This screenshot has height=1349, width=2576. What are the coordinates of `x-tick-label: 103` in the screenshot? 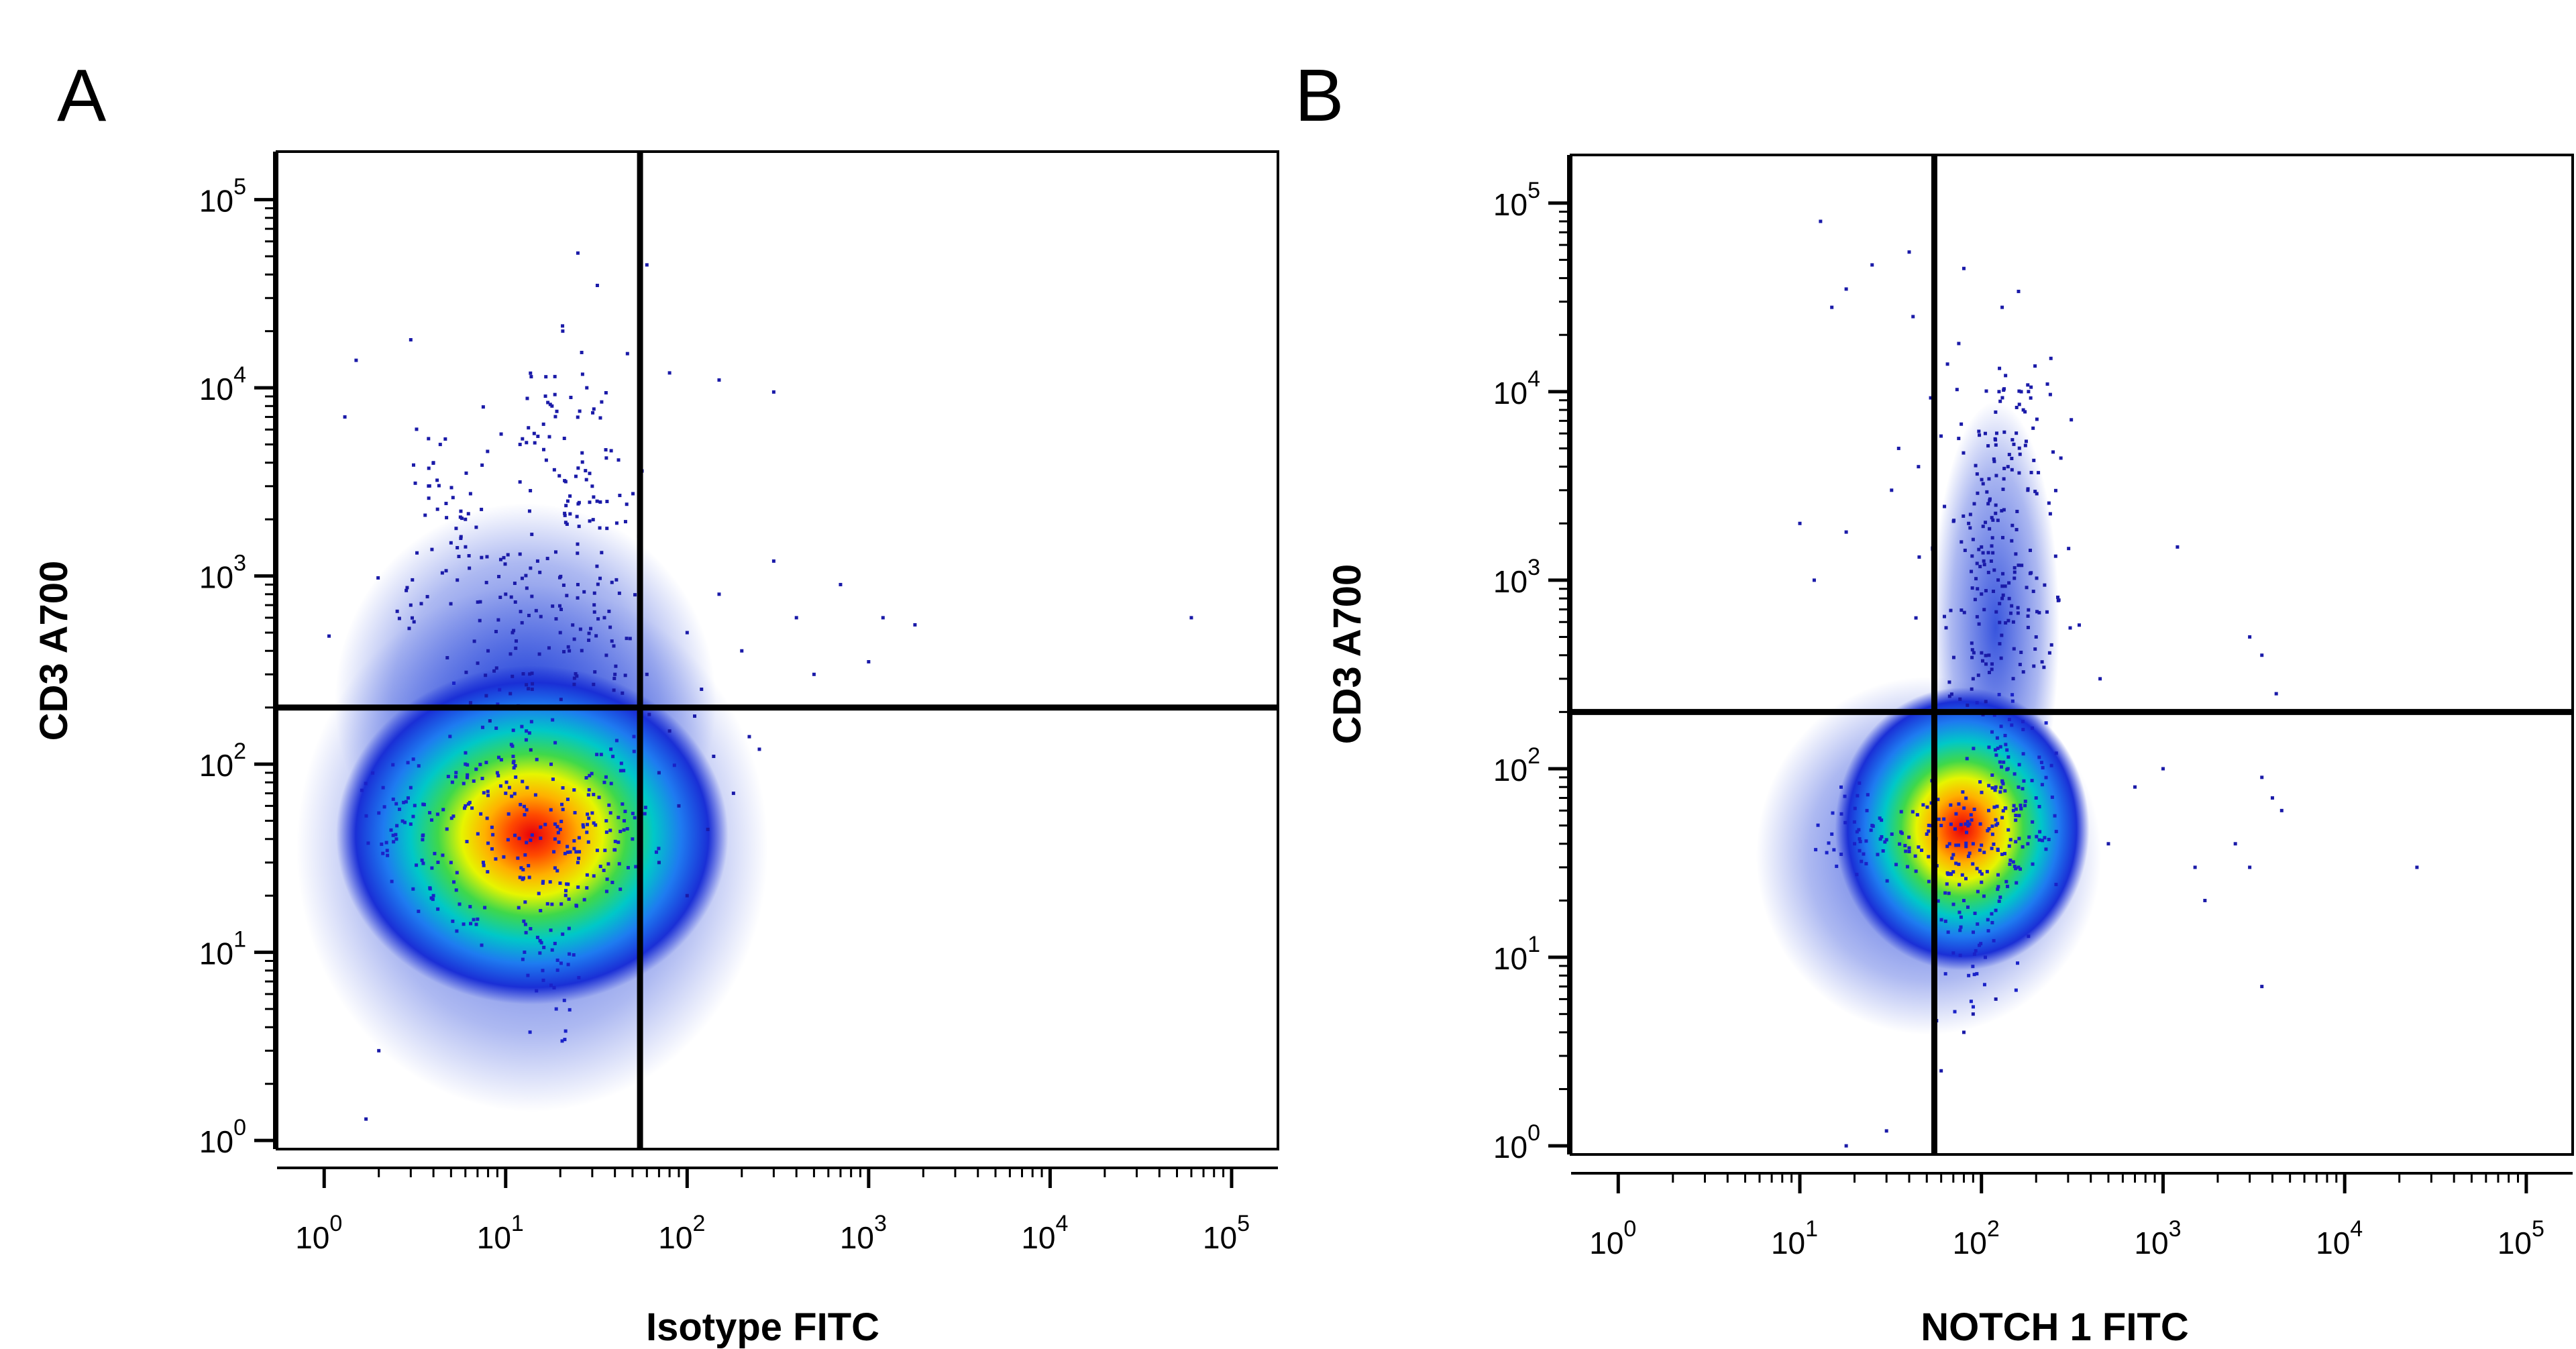 It's located at (2157, 1238).